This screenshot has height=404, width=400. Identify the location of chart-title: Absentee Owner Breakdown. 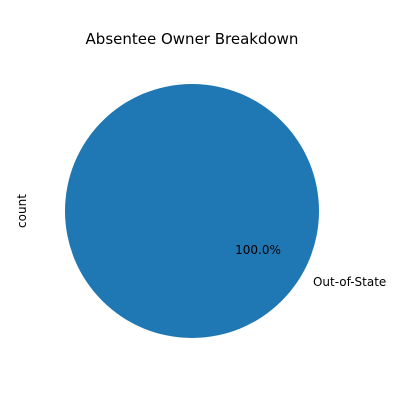
(192, 39).